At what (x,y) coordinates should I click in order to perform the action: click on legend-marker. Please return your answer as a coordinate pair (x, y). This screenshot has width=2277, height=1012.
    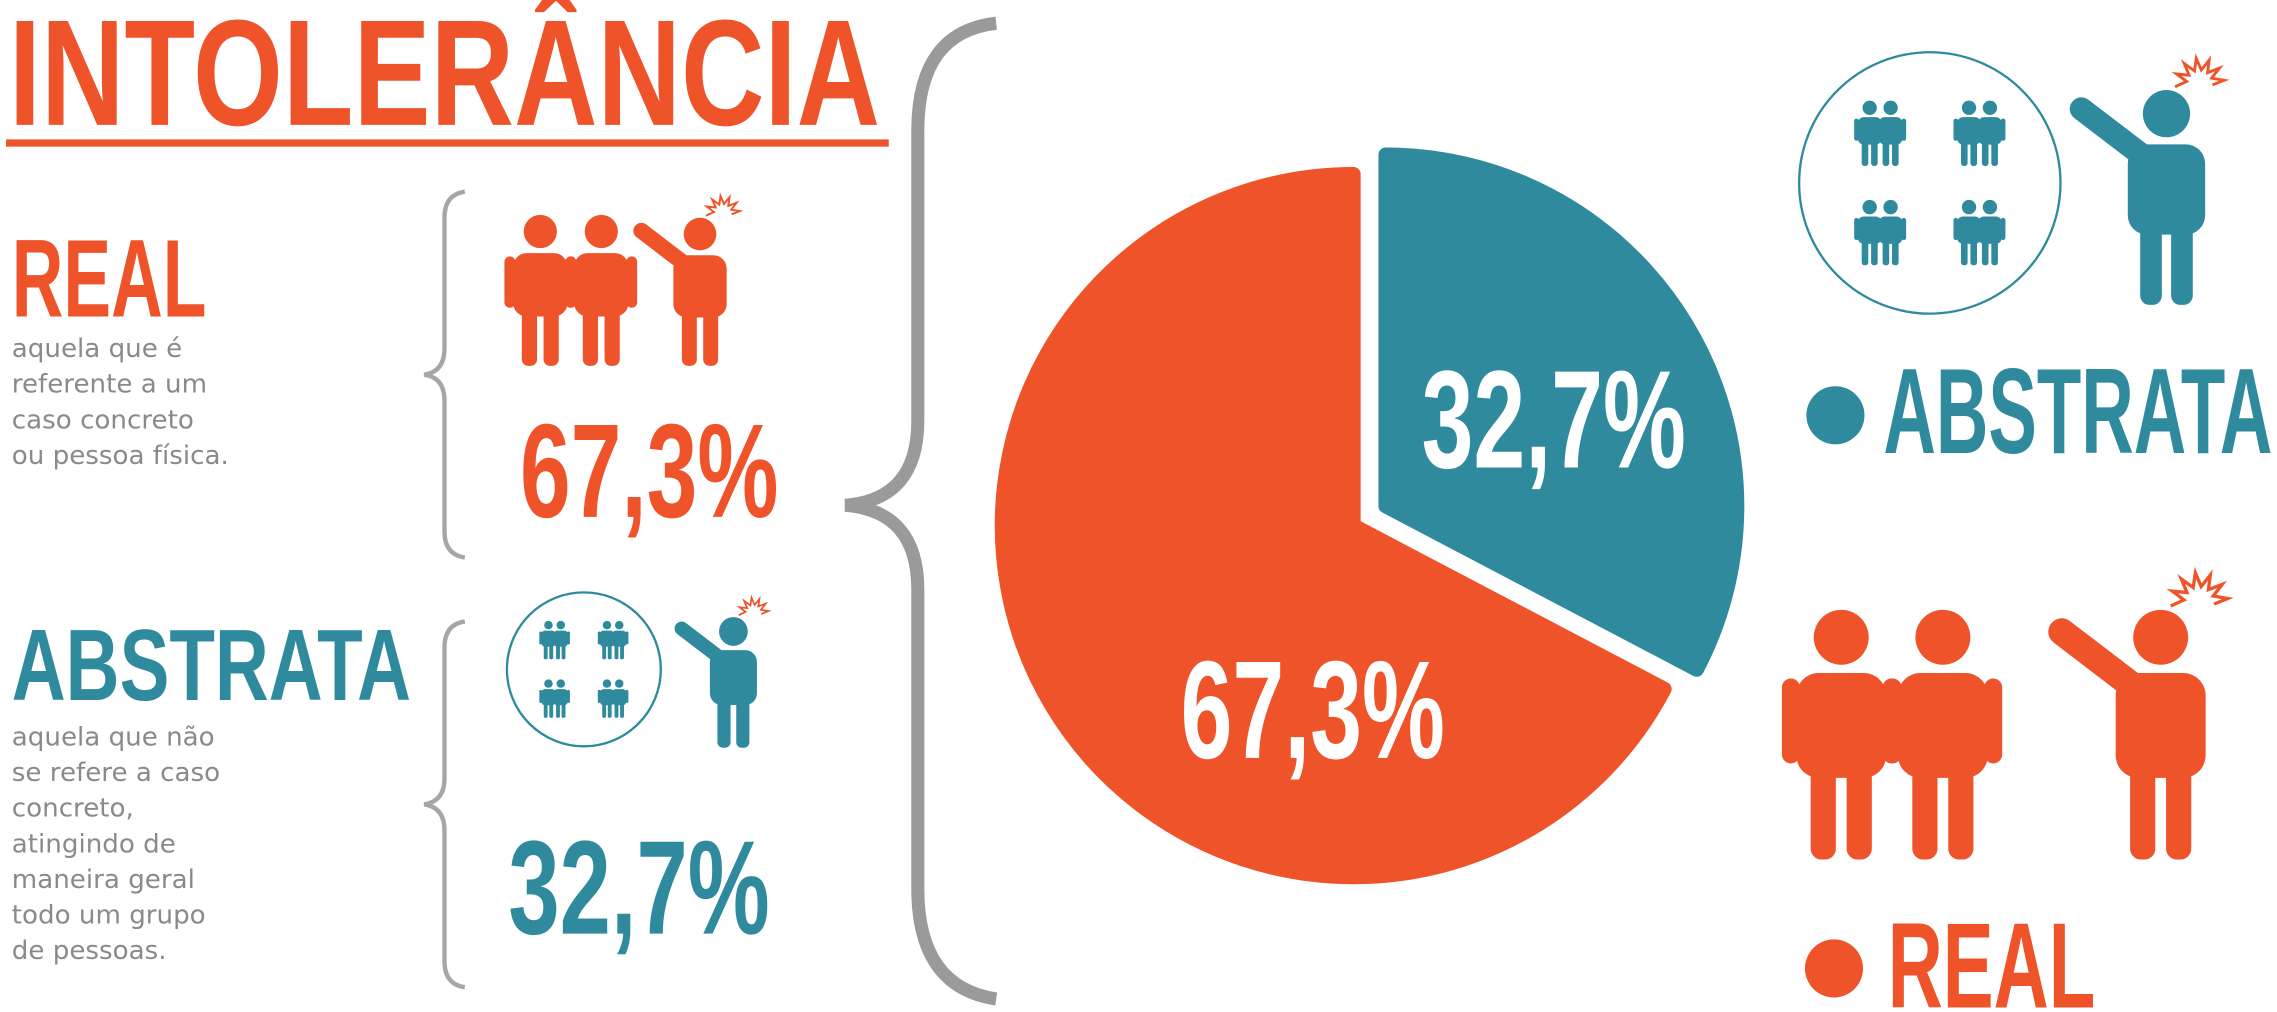
    Looking at the image, I should click on (1835, 415).